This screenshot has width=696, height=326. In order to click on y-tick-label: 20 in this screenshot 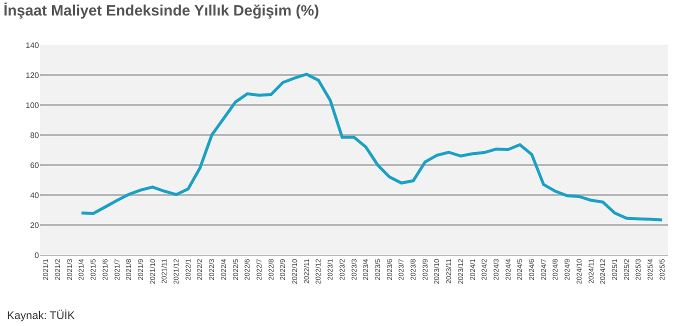, I will do `click(35, 225)`.